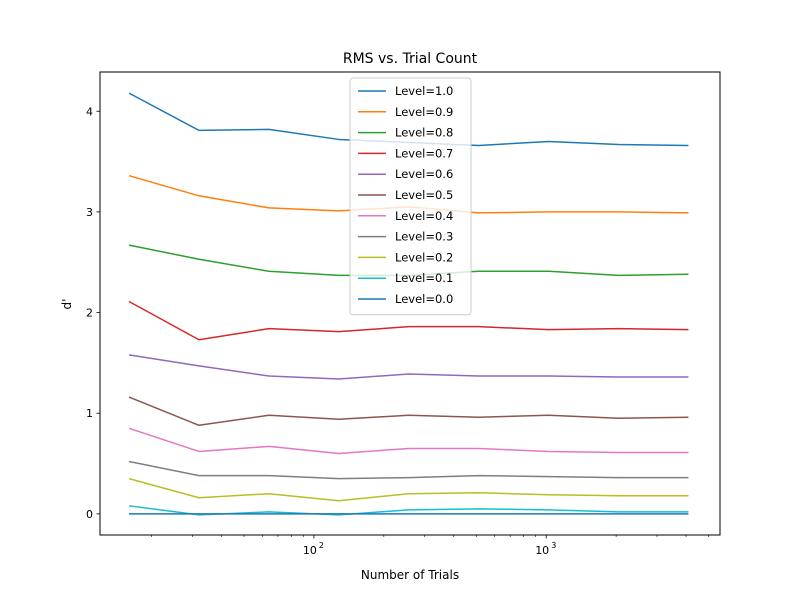 The image size is (800, 600). I want to click on y-axis-label: d', so click(67, 304).